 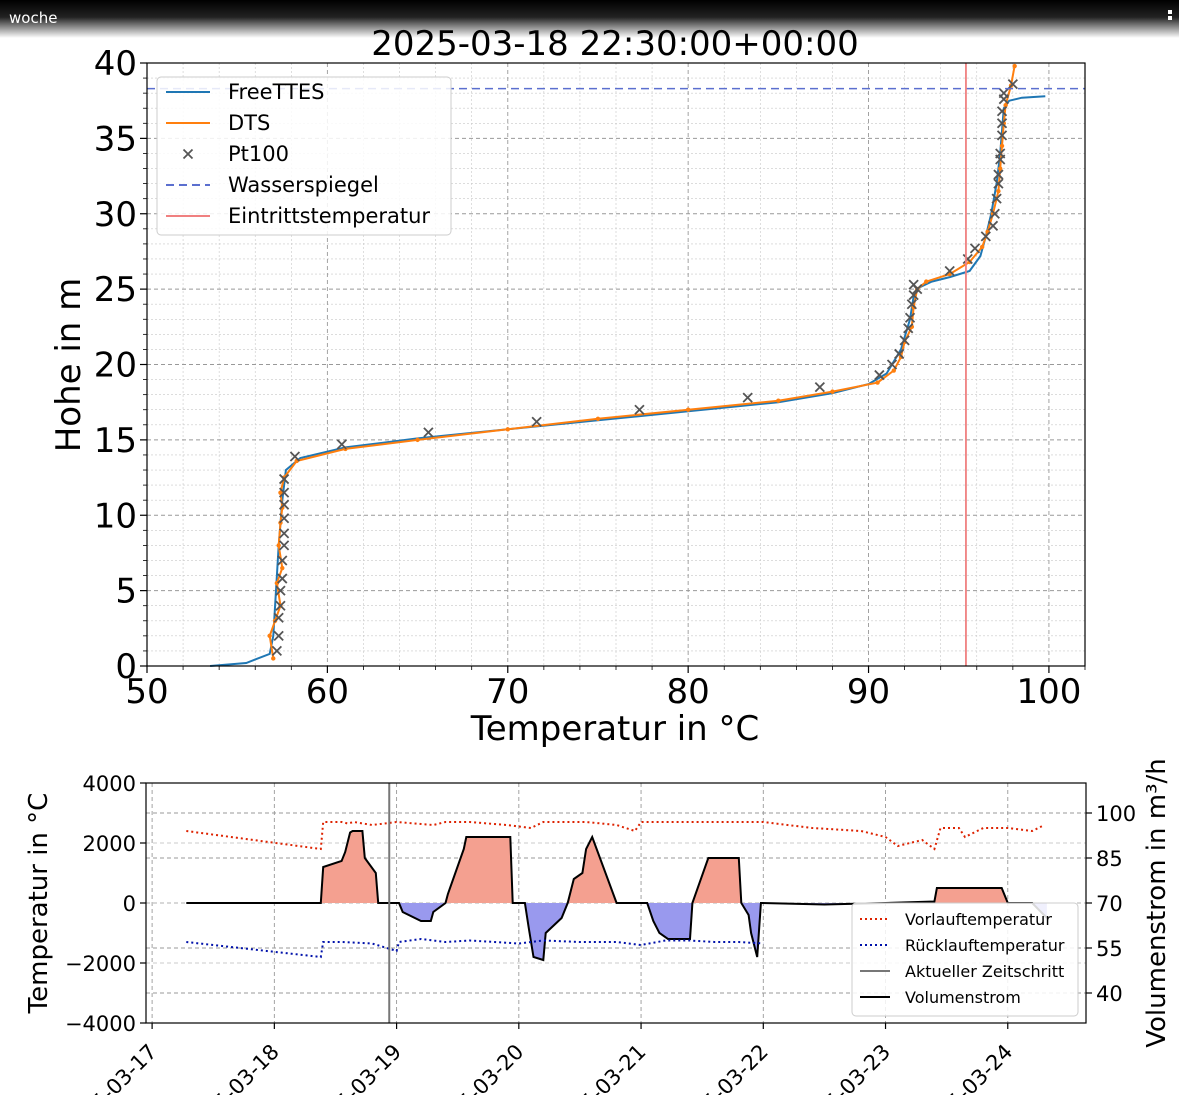 I want to click on legend-label: Vorlauftemperatur, so click(x=978, y=919).